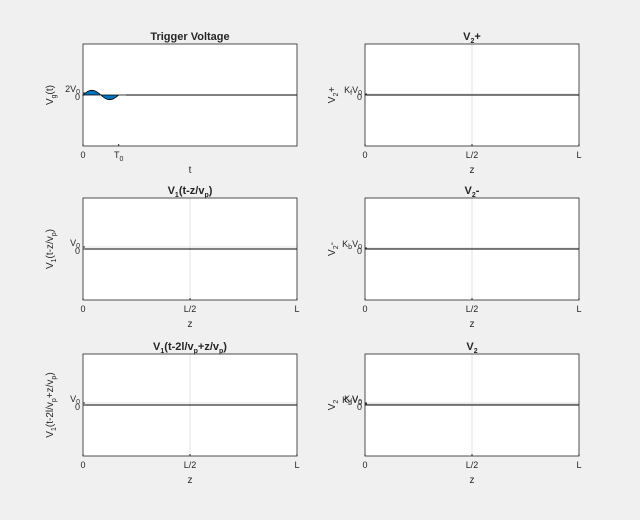 This screenshot has width=640, height=520. I want to click on subplot-title: V2+, so click(472, 38).